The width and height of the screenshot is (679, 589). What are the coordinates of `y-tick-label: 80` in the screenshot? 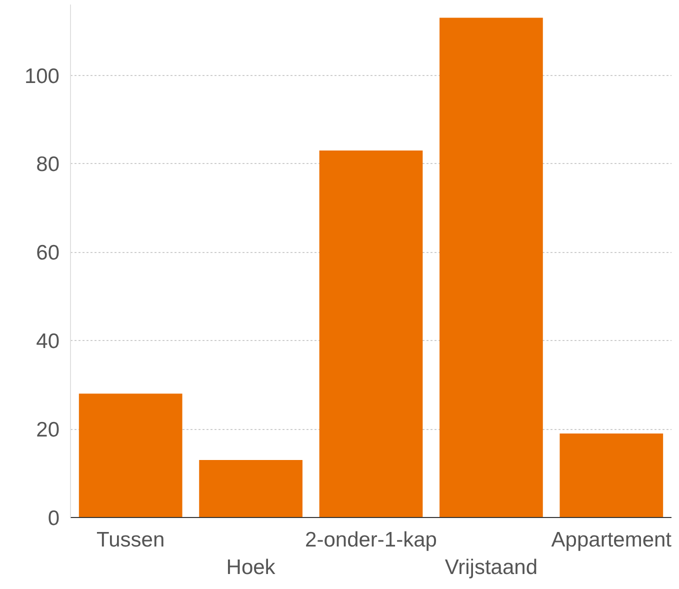 It's located at (48, 164).